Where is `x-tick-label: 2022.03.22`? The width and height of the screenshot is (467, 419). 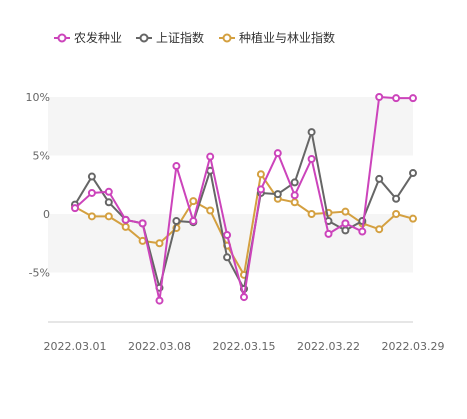 x-tick-label: 2022.03.22 is located at coordinates (328, 346).